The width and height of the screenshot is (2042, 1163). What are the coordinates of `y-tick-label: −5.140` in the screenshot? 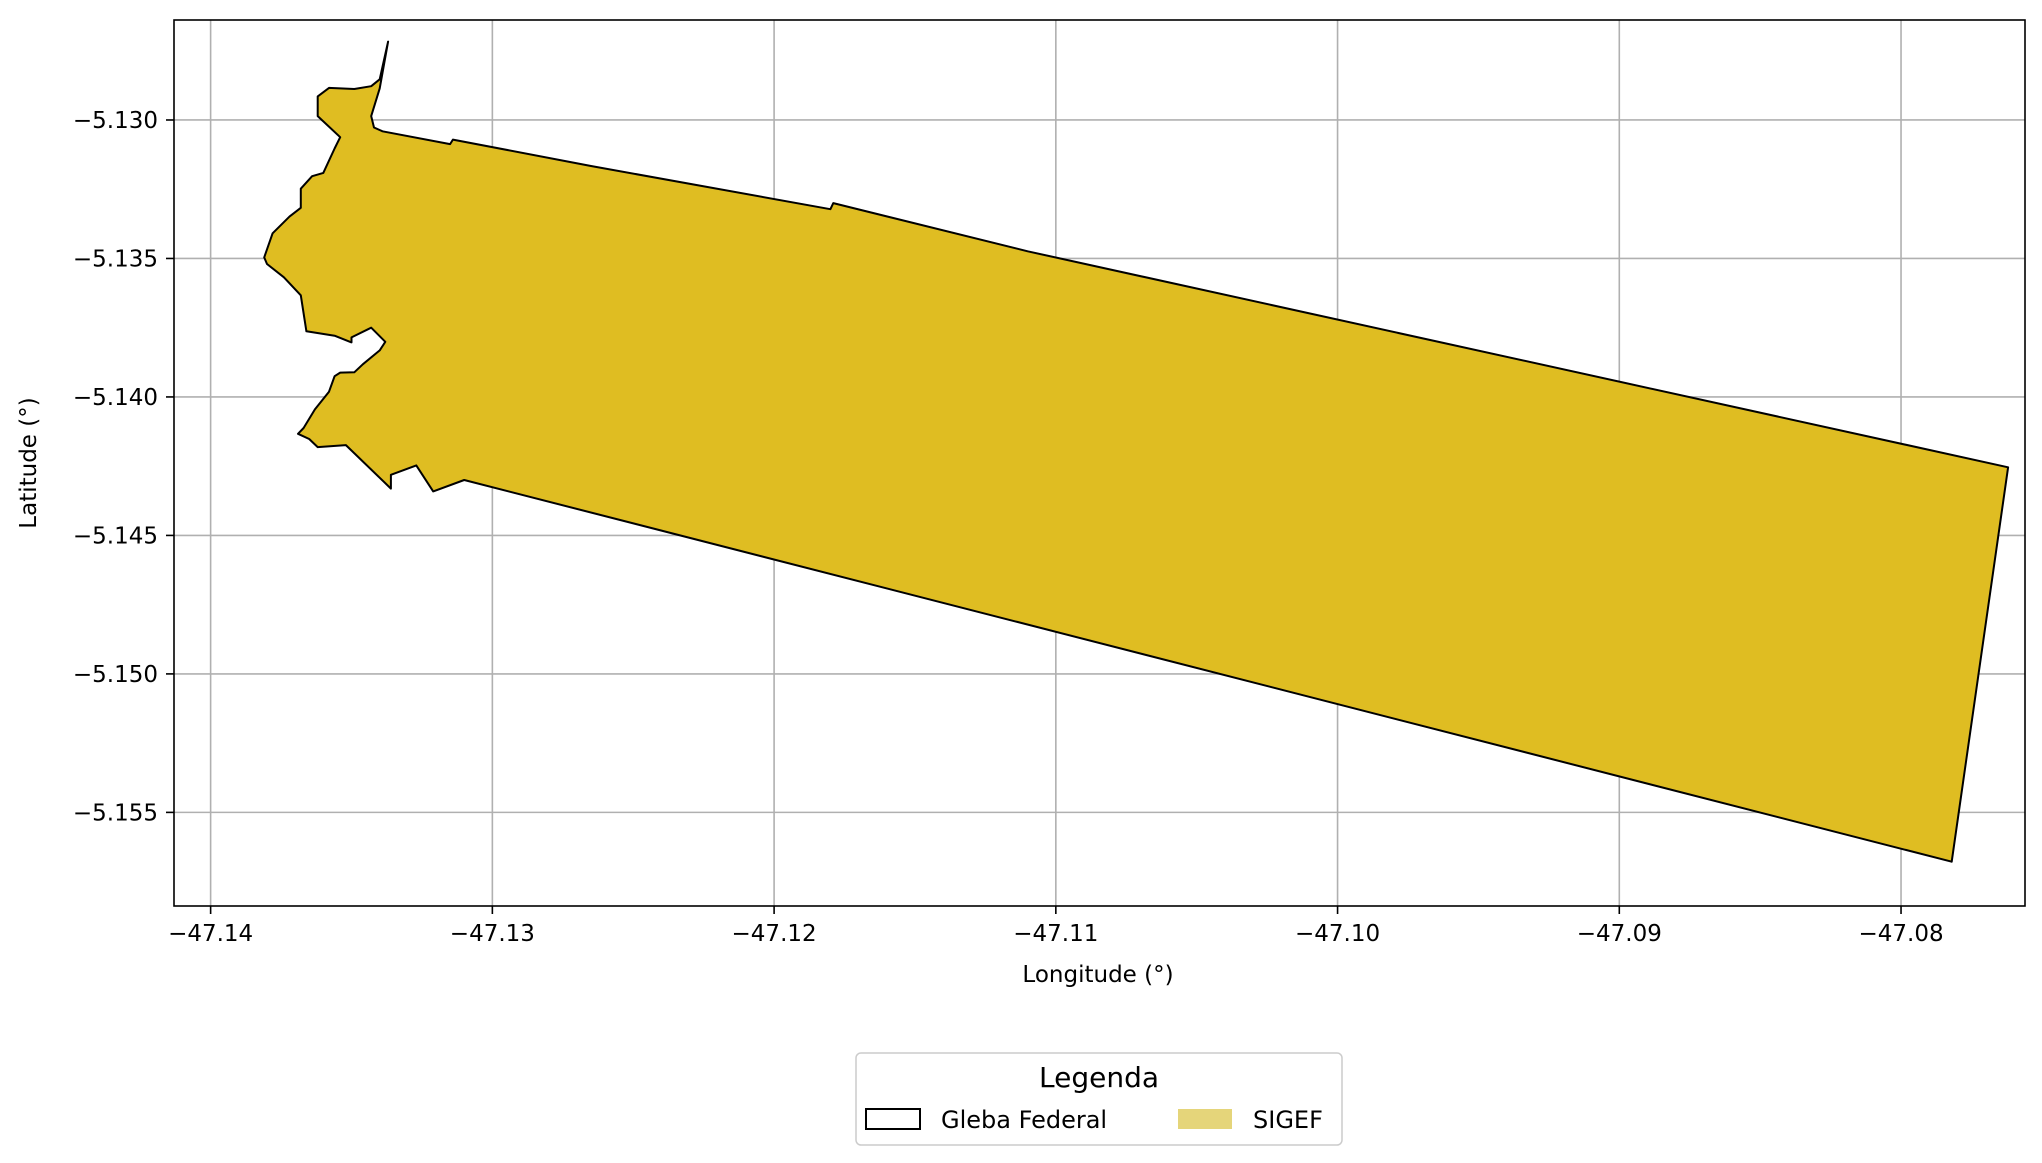 It's located at (115, 398).